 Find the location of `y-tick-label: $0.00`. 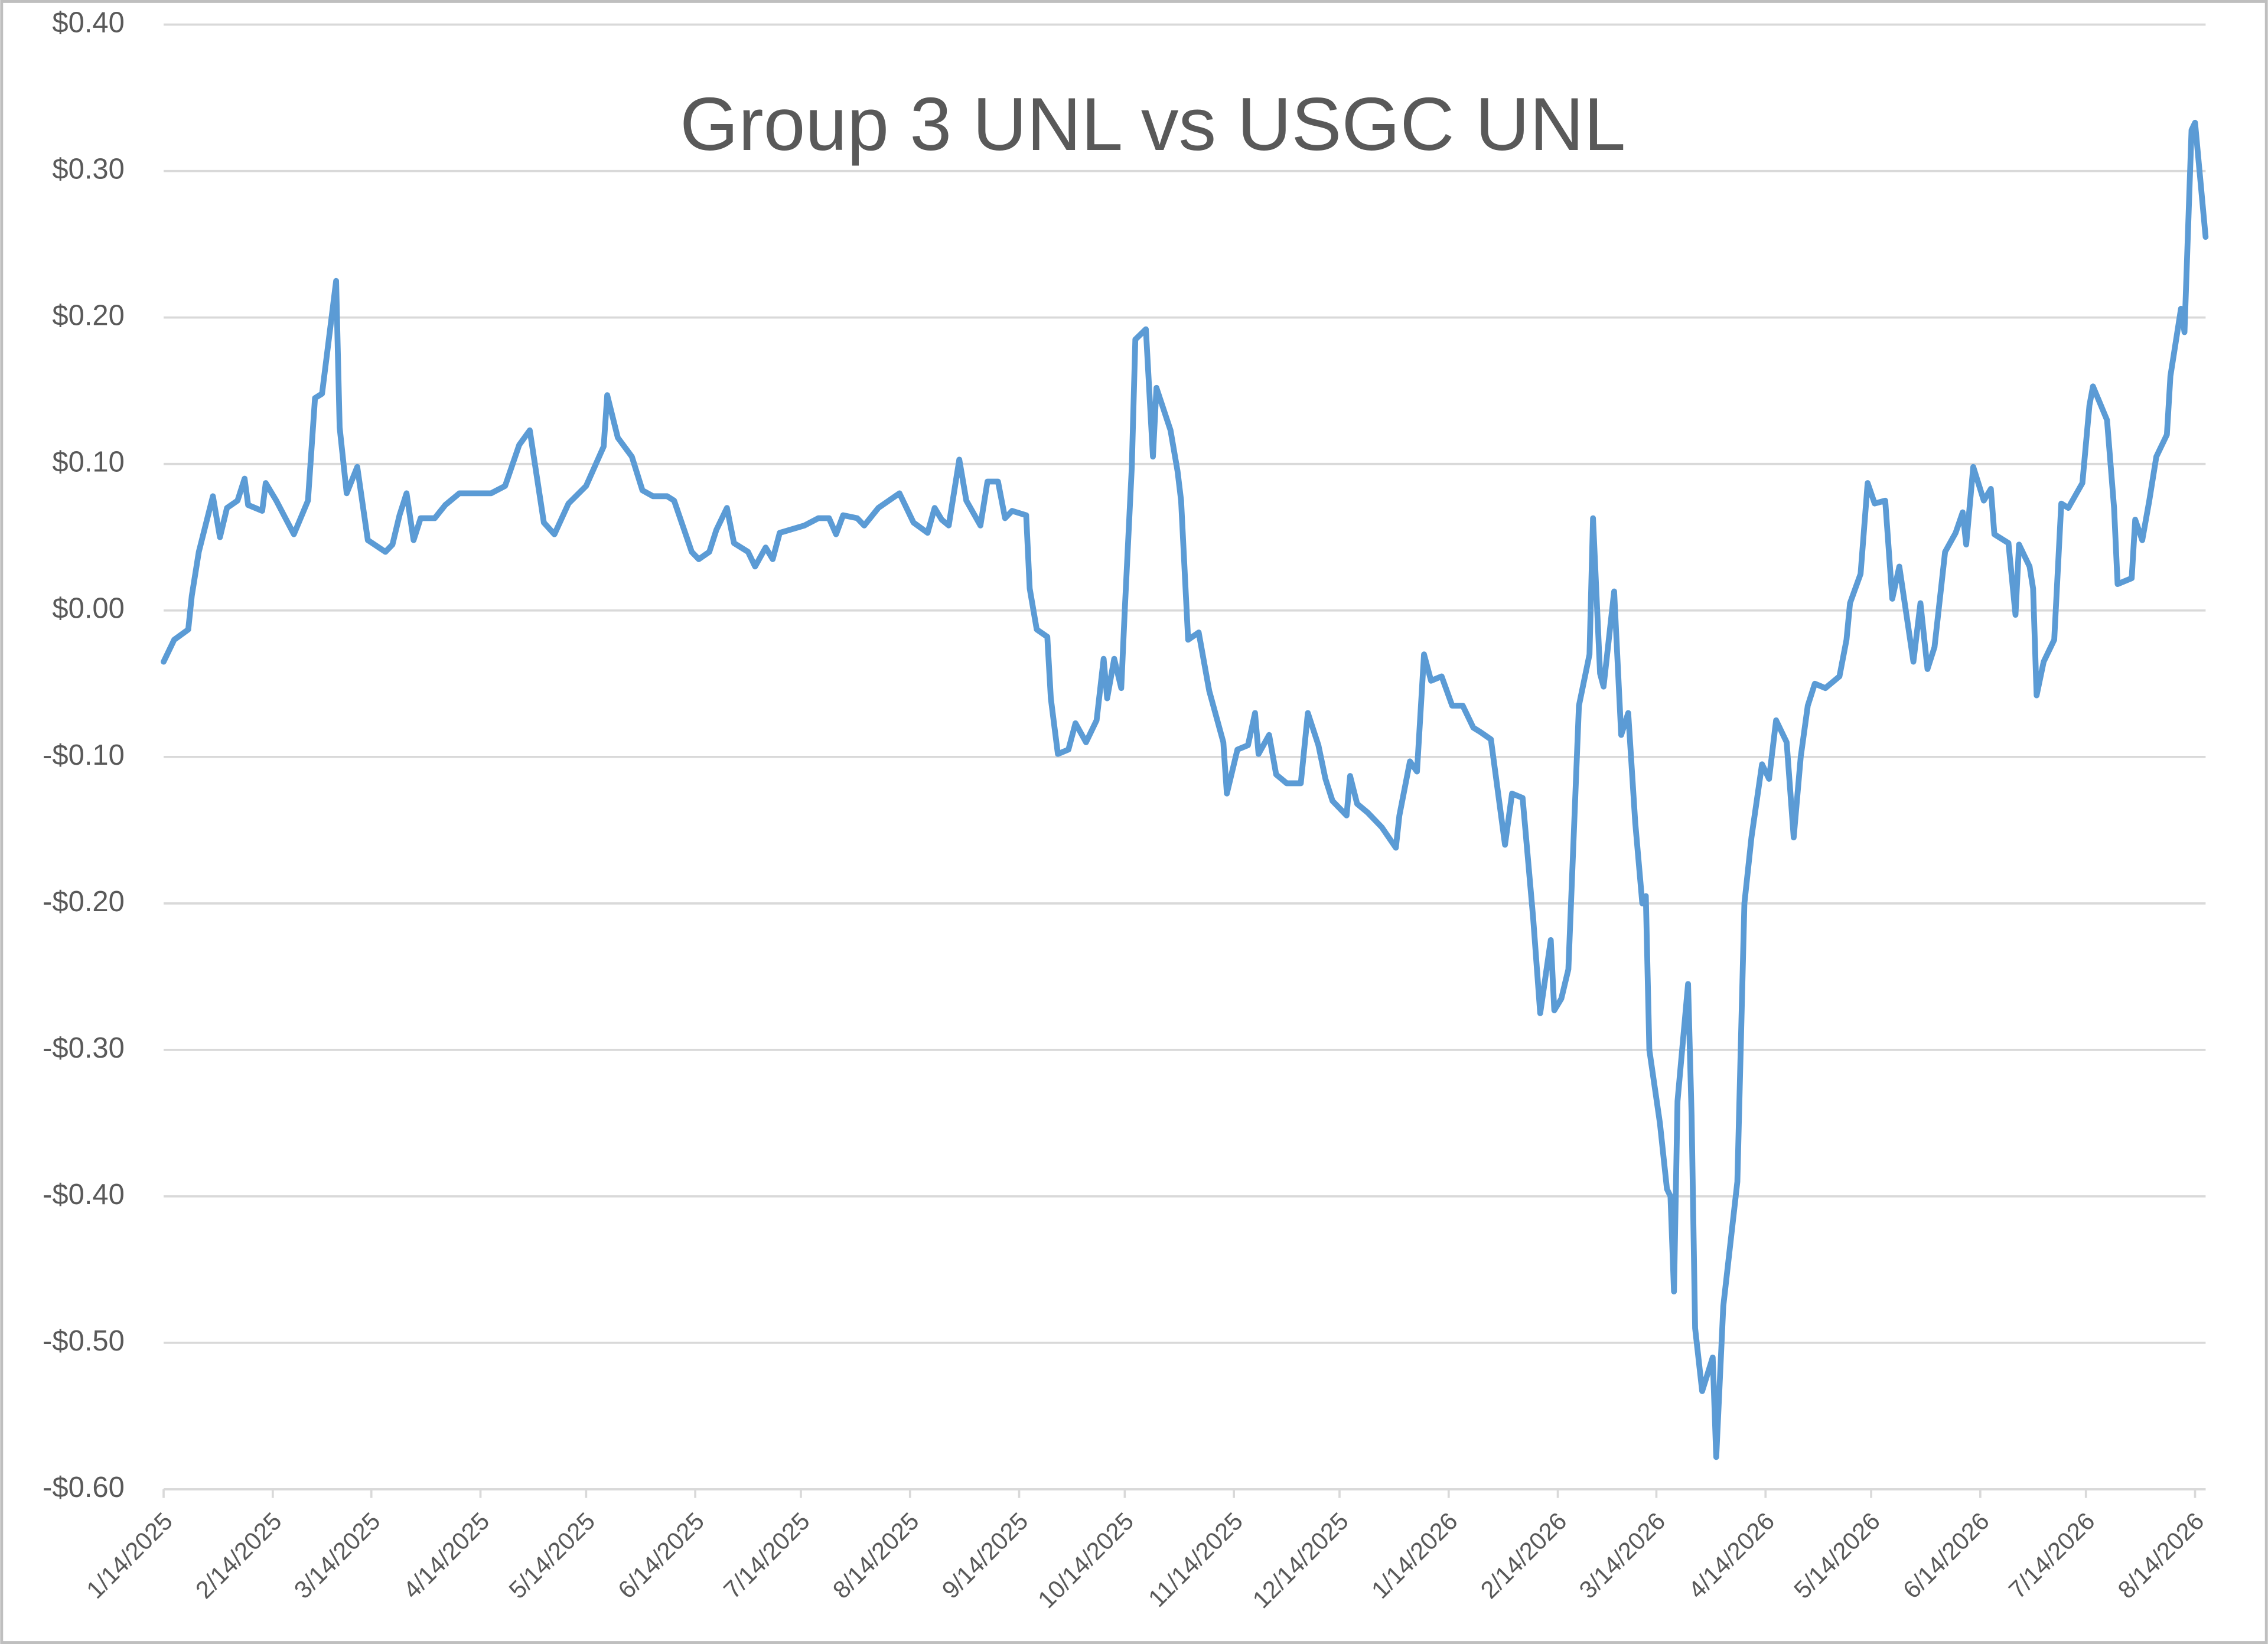

y-tick-label: $0.00 is located at coordinates (88, 609).